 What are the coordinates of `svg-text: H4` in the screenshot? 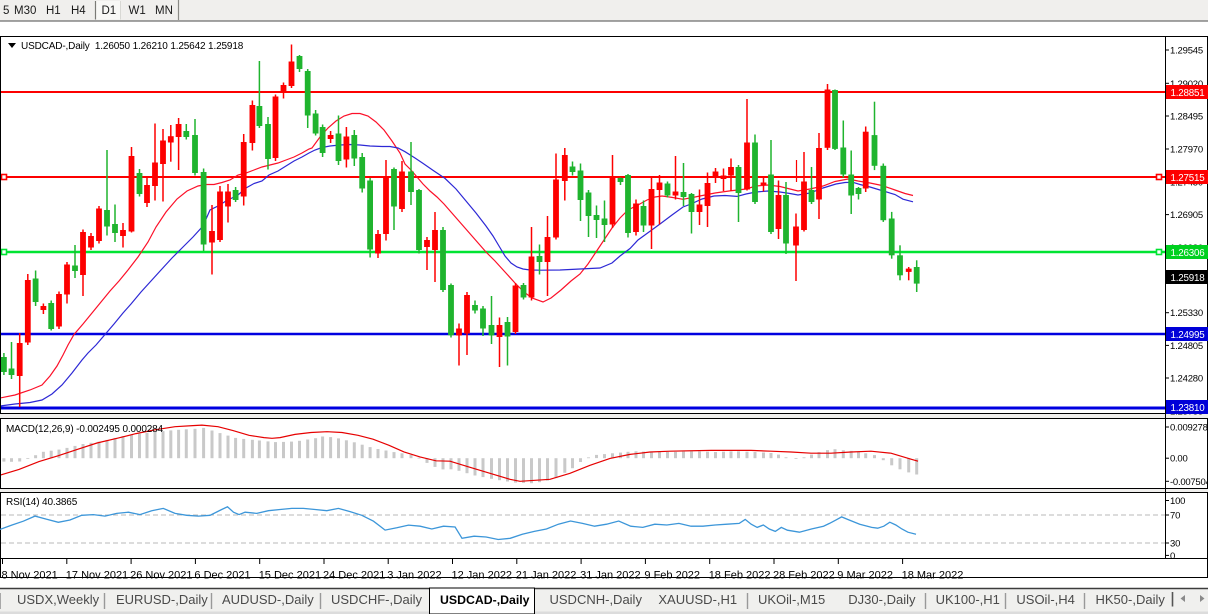 It's located at (78, 11).